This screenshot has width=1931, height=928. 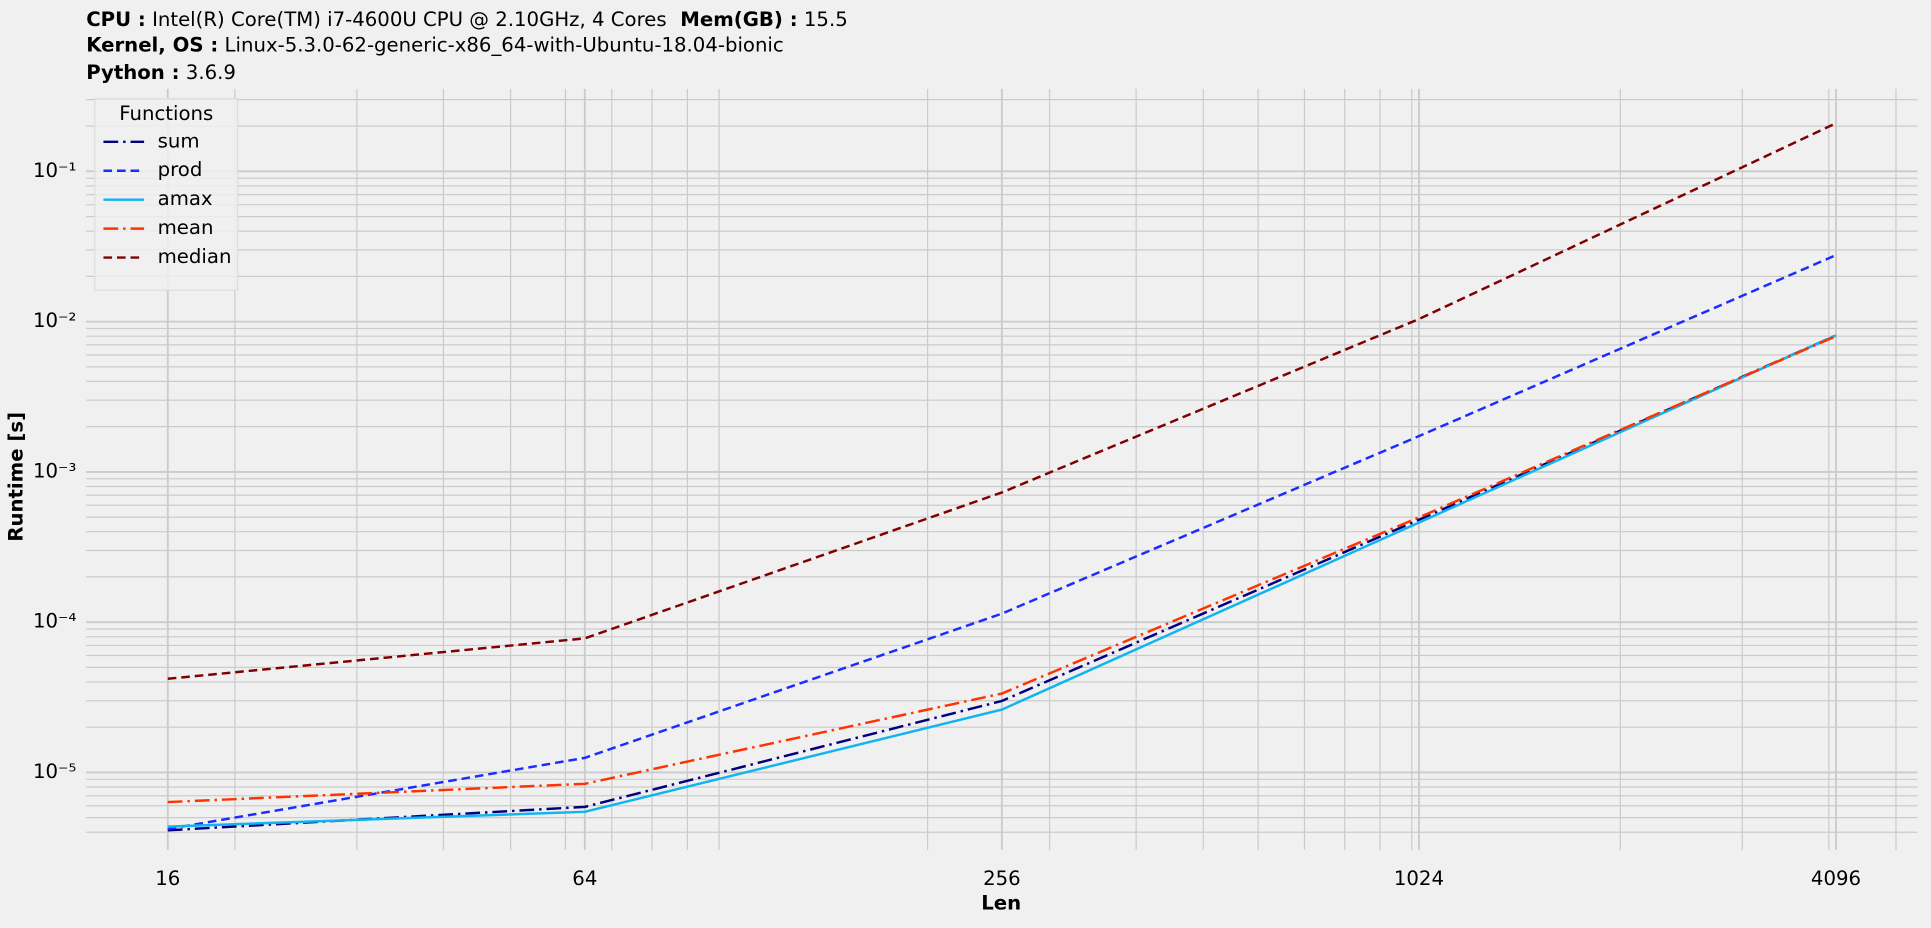 I want to click on legend-title: Functions, so click(x=166, y=113).